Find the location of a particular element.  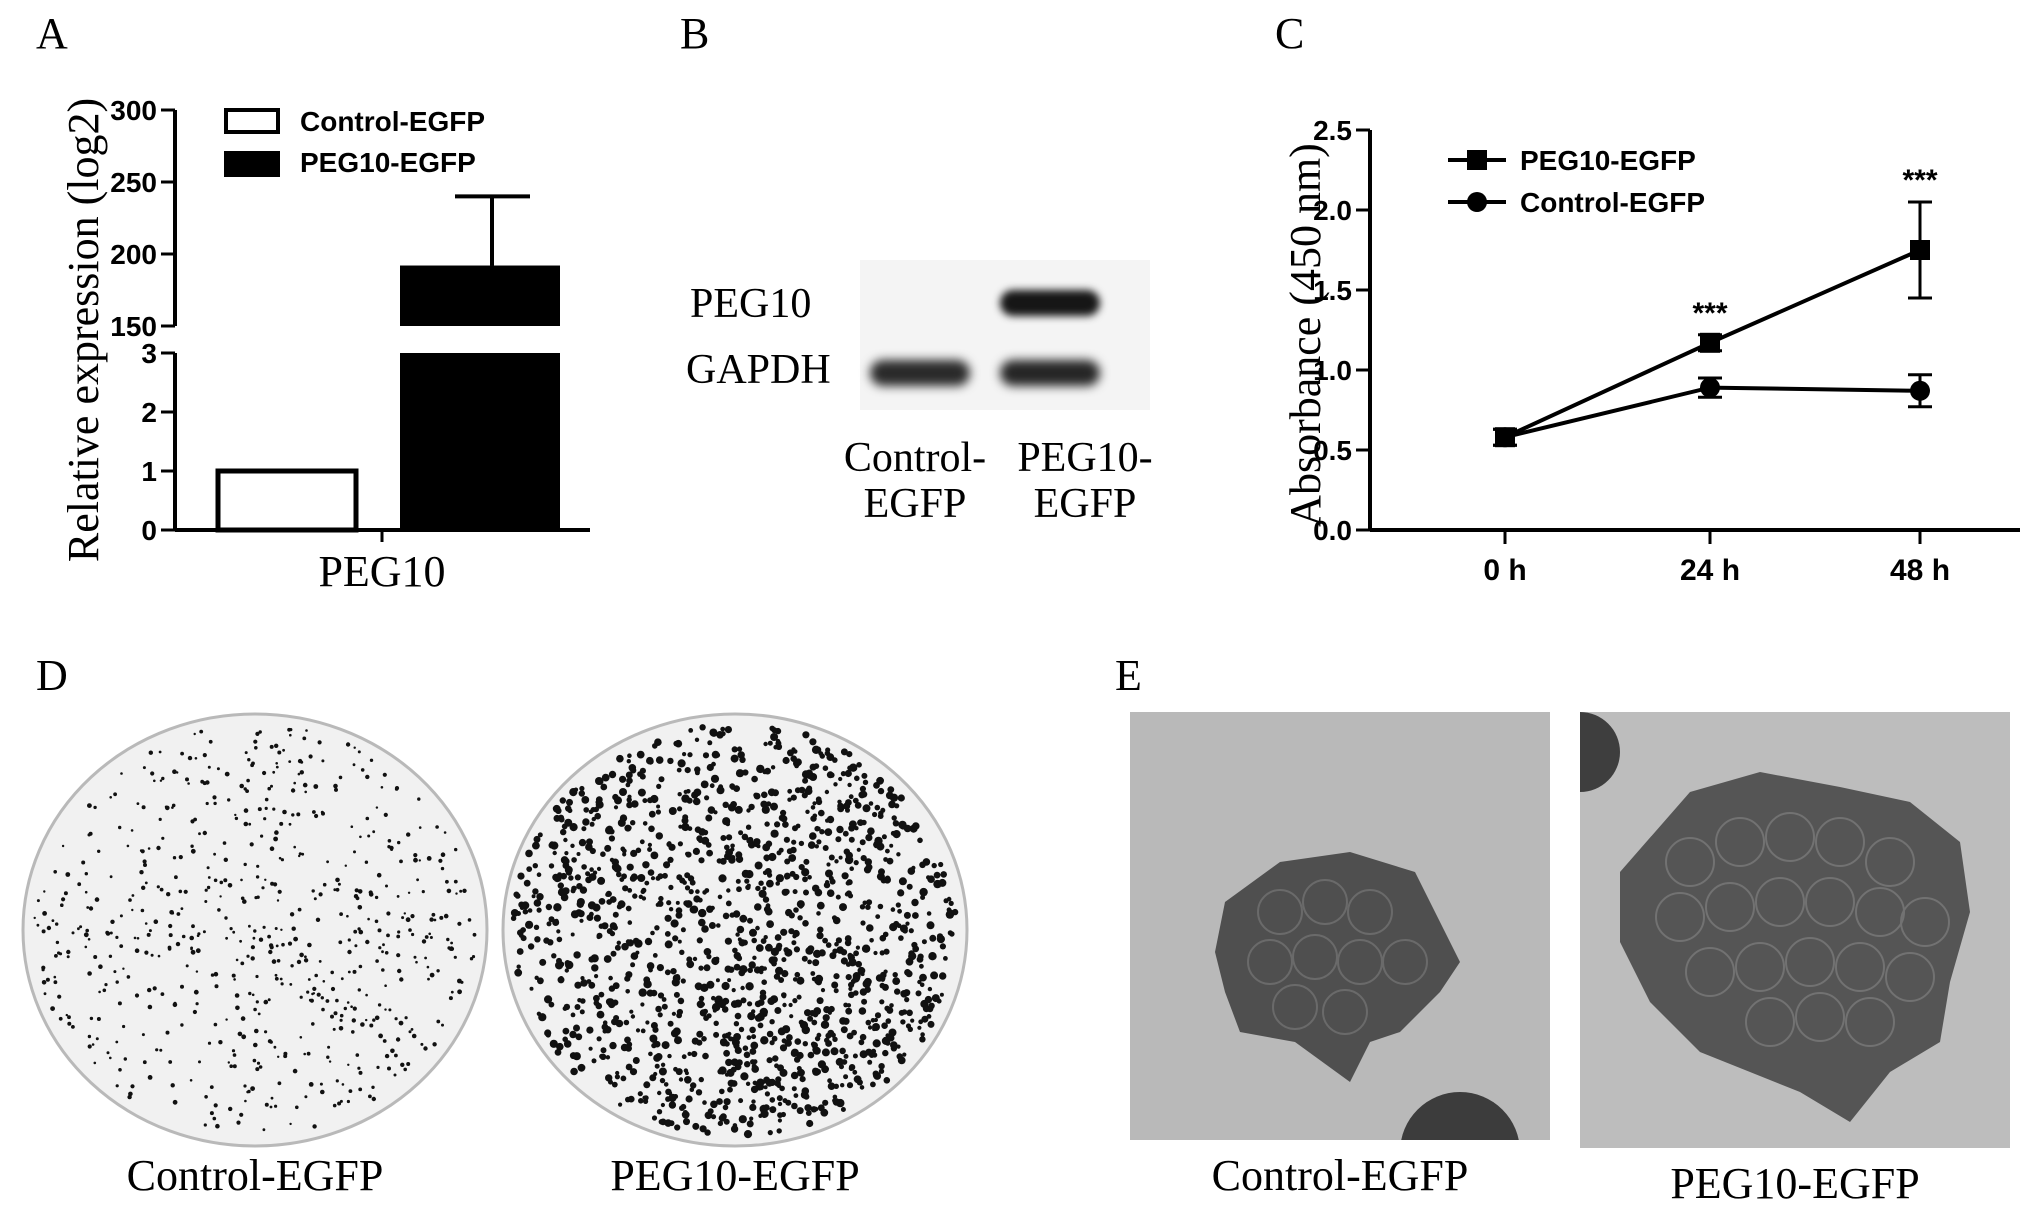

y-tick-label: 1.0 is located at coordinates (1332, 370).